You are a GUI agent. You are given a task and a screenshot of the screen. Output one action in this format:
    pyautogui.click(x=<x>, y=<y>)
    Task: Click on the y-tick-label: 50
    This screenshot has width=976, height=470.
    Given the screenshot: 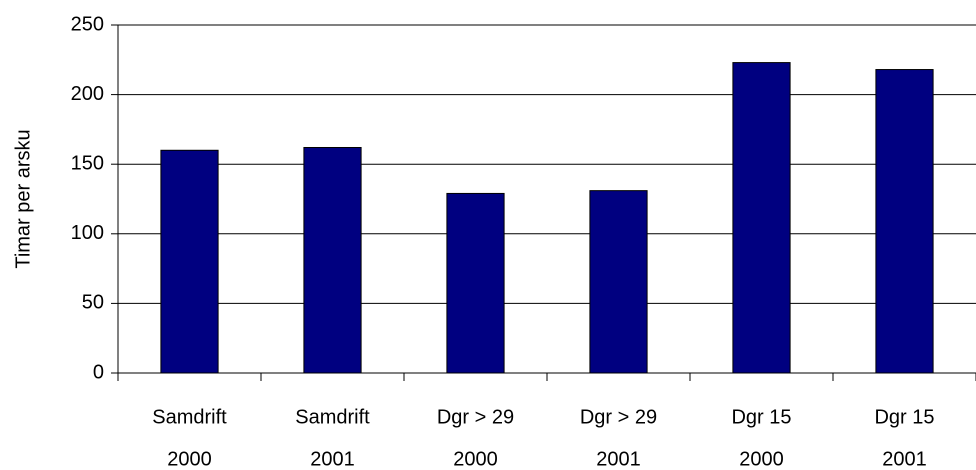 What is the action you would take?
    pyautogui.click(x=93, y=303)
    